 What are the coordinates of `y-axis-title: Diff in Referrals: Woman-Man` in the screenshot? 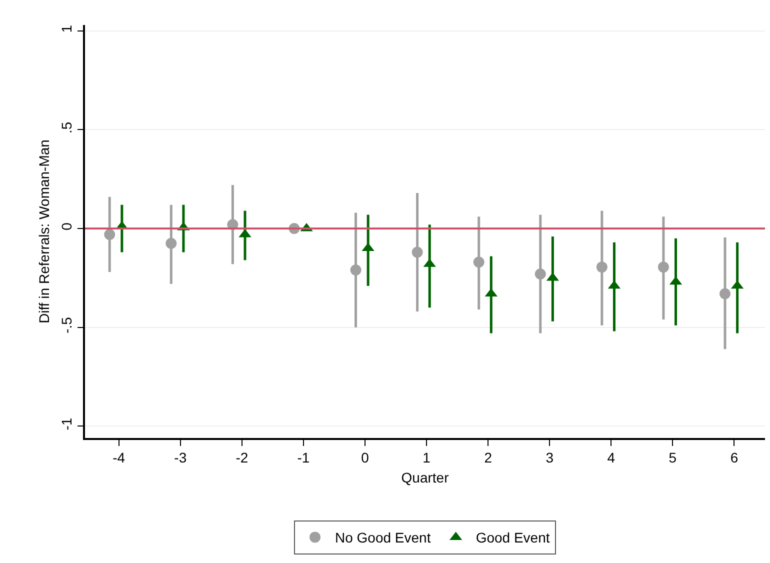 It's located at (44, 232).